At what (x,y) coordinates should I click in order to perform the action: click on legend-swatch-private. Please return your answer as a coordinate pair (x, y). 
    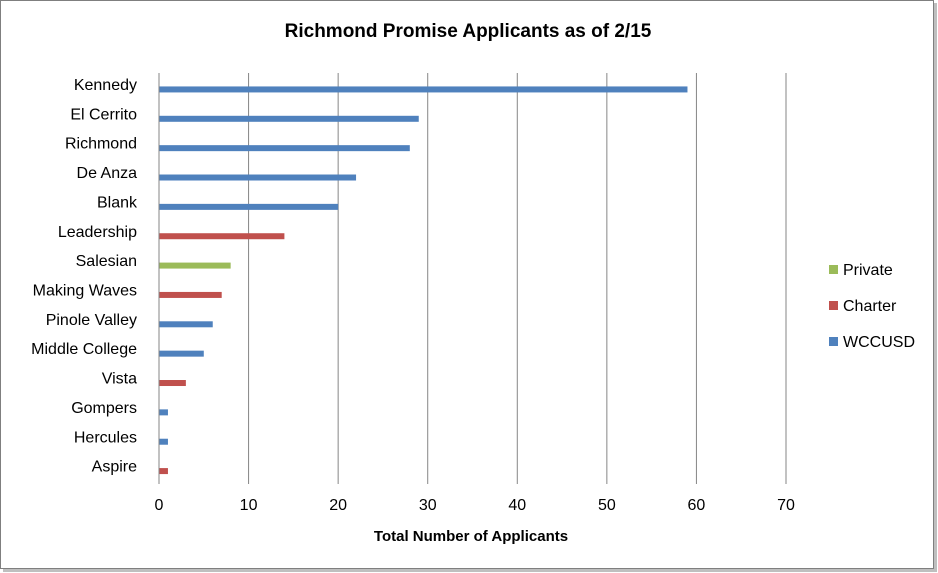
    Looking at the image, I should click on (833, 269).